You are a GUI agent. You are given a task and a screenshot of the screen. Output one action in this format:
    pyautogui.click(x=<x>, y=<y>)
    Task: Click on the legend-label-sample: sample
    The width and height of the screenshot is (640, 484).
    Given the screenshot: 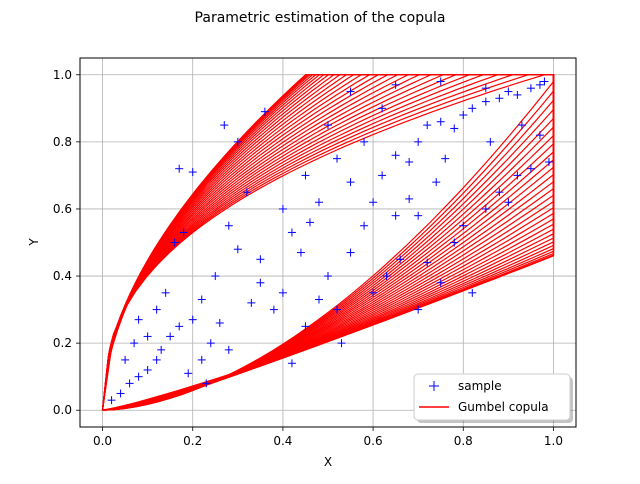 What is the action you would take?
    pyautogui.click(x=480, y=386)
    